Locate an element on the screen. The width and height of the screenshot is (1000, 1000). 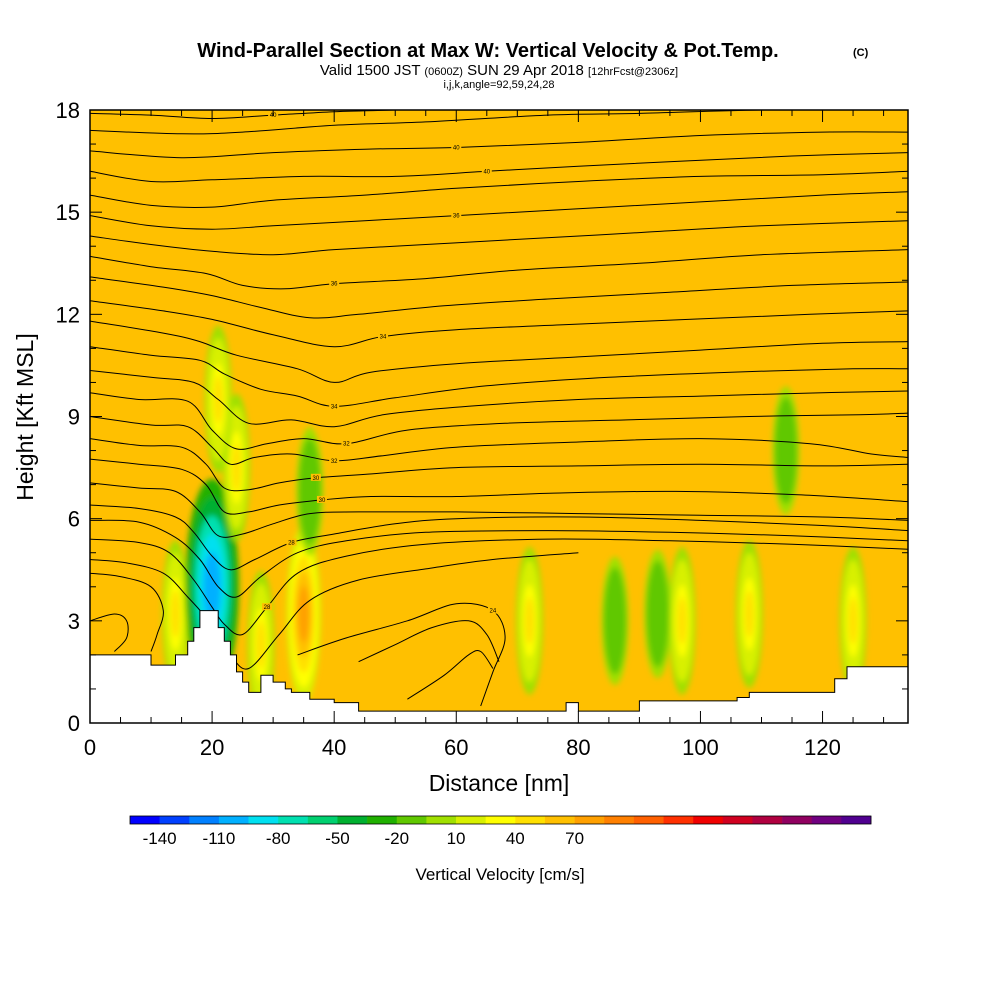
colorbar-tick-label: 70 is located at coordinates (574, 838).